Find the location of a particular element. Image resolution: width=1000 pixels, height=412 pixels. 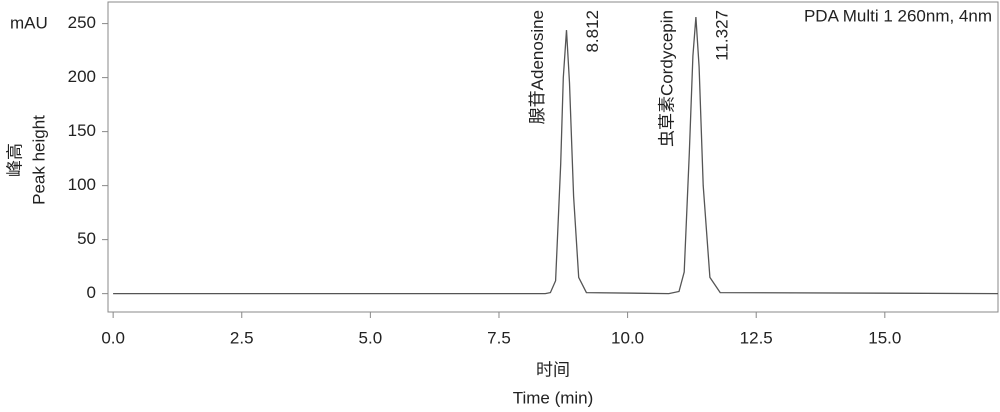

peak-label: 腺苷Adenosine is located at coordinates (537, 67).